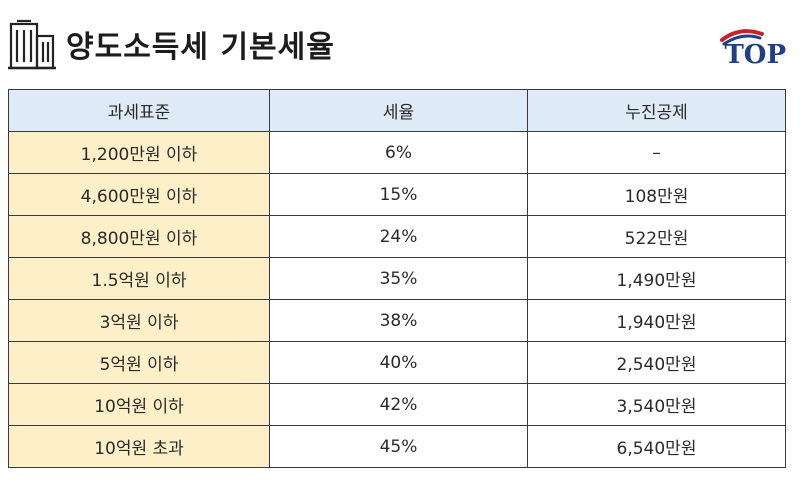  What do you see at coordinates (656, 320) in the screenshot?
I see `deduction-cell: 1,940만원` at bounding box center [656, 320].